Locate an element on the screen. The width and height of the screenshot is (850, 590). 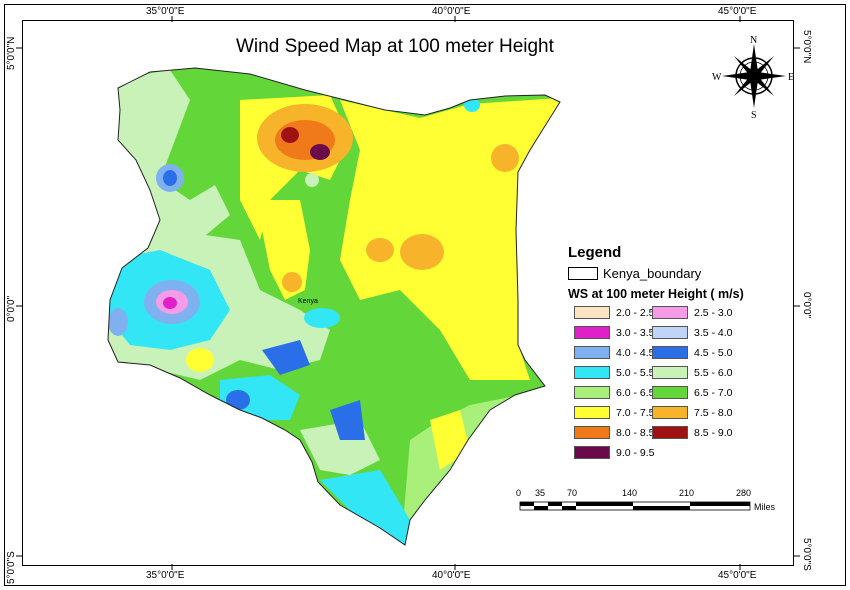
legend-label: 5.0 - 5.5 is located at coordinates (635, 372).